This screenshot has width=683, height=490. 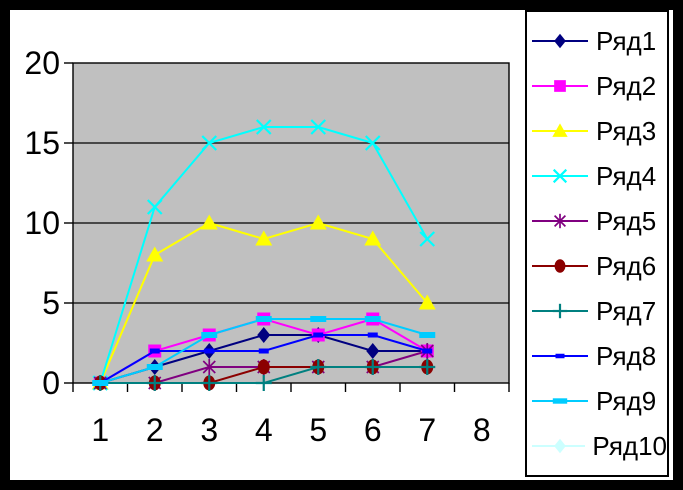 What do you see at coordinates (626, 85) in the screenshot?
I see `legend-label: Ряд2` at bounding box center [626, 85].